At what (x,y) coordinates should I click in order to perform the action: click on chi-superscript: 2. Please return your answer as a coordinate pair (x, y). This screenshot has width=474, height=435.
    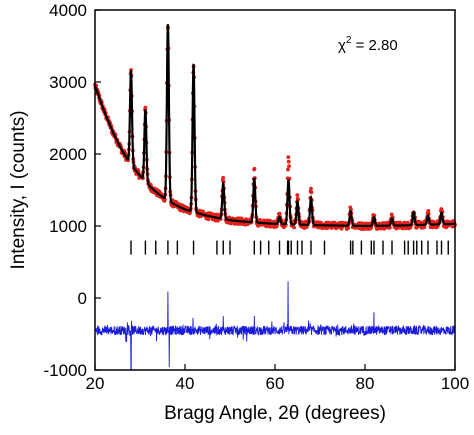
    Looking at the image, I should click on (349, 40).